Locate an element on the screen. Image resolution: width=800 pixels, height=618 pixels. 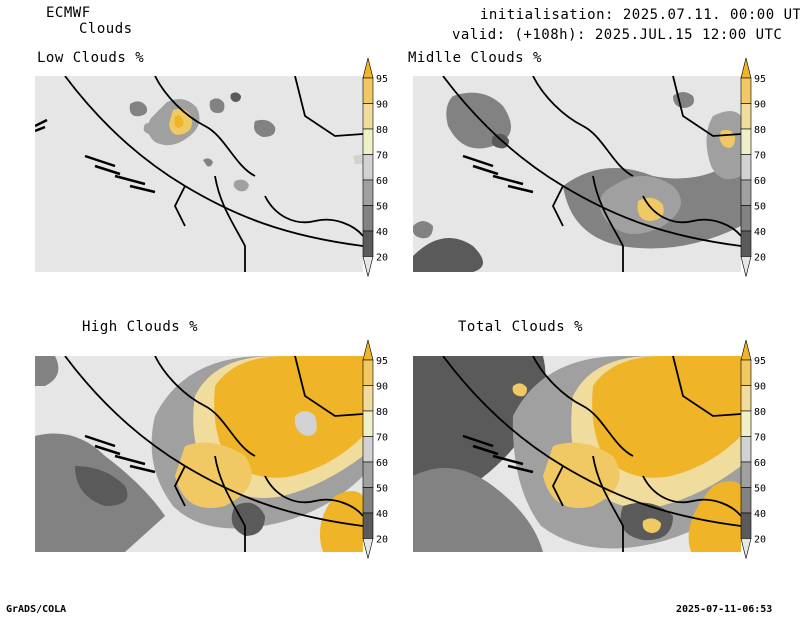
map-middle-clouds is located at coordinates (577, 174).